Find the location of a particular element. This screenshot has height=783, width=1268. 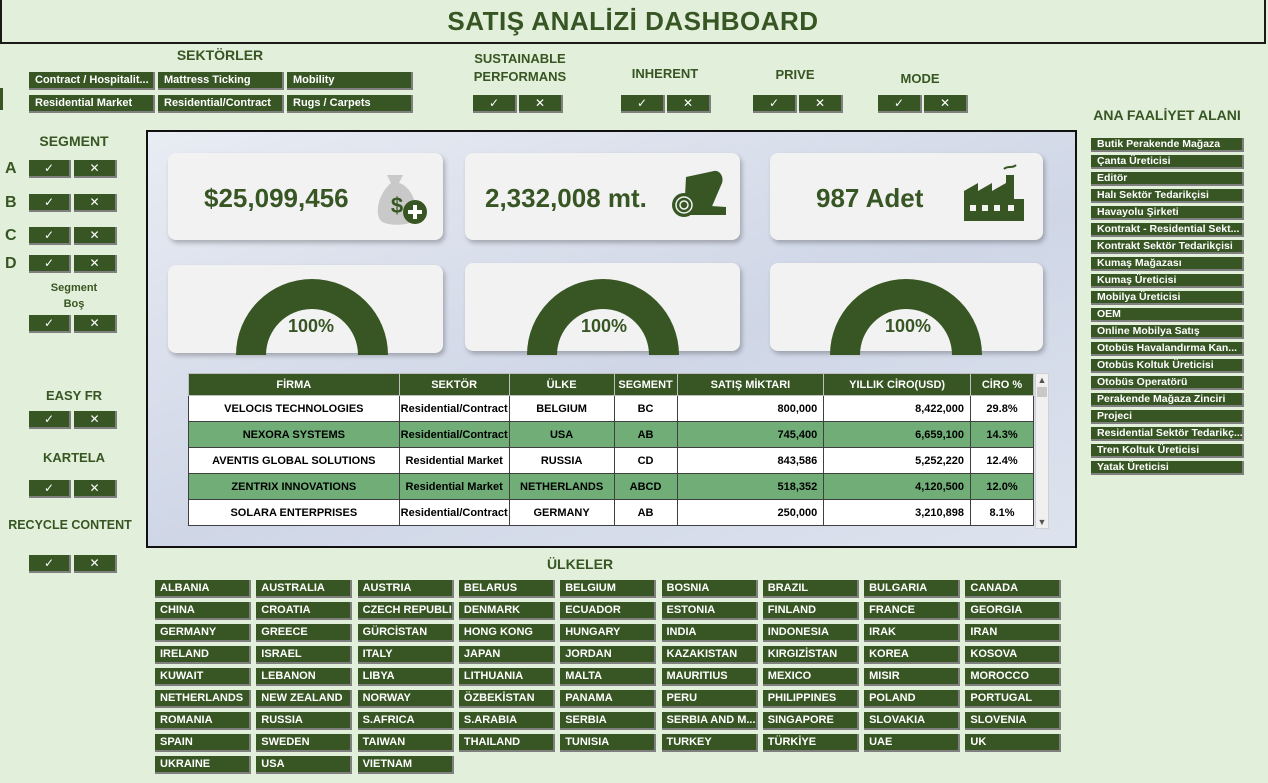

country-item: LITHUANIA is located at coordinates (506, 677).